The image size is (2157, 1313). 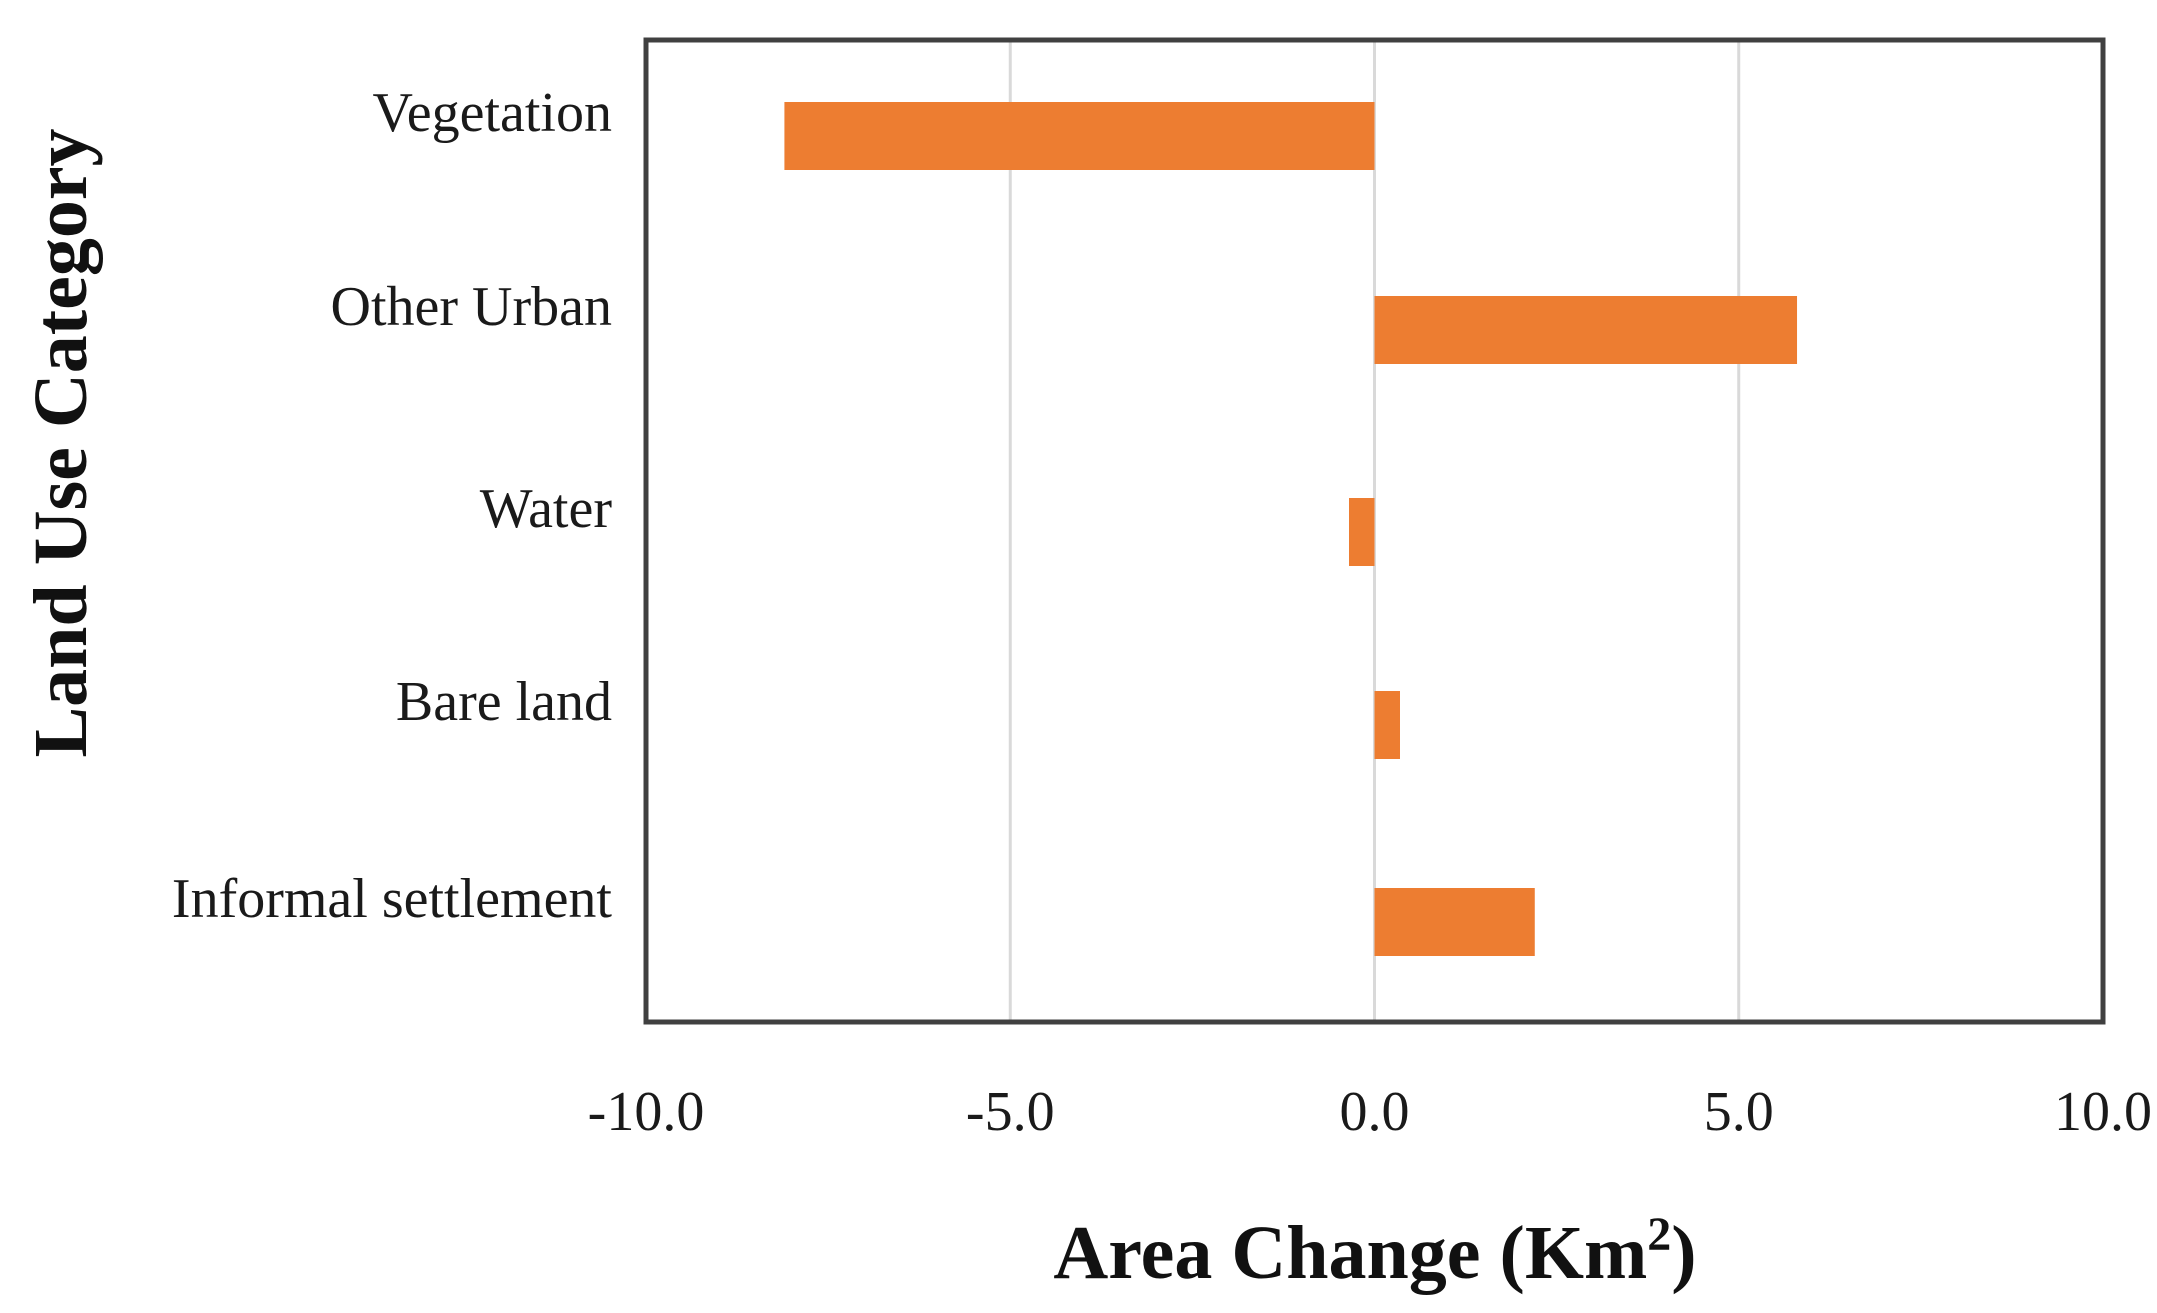 I want to click on bar-water, so click(x=1362, y=532).